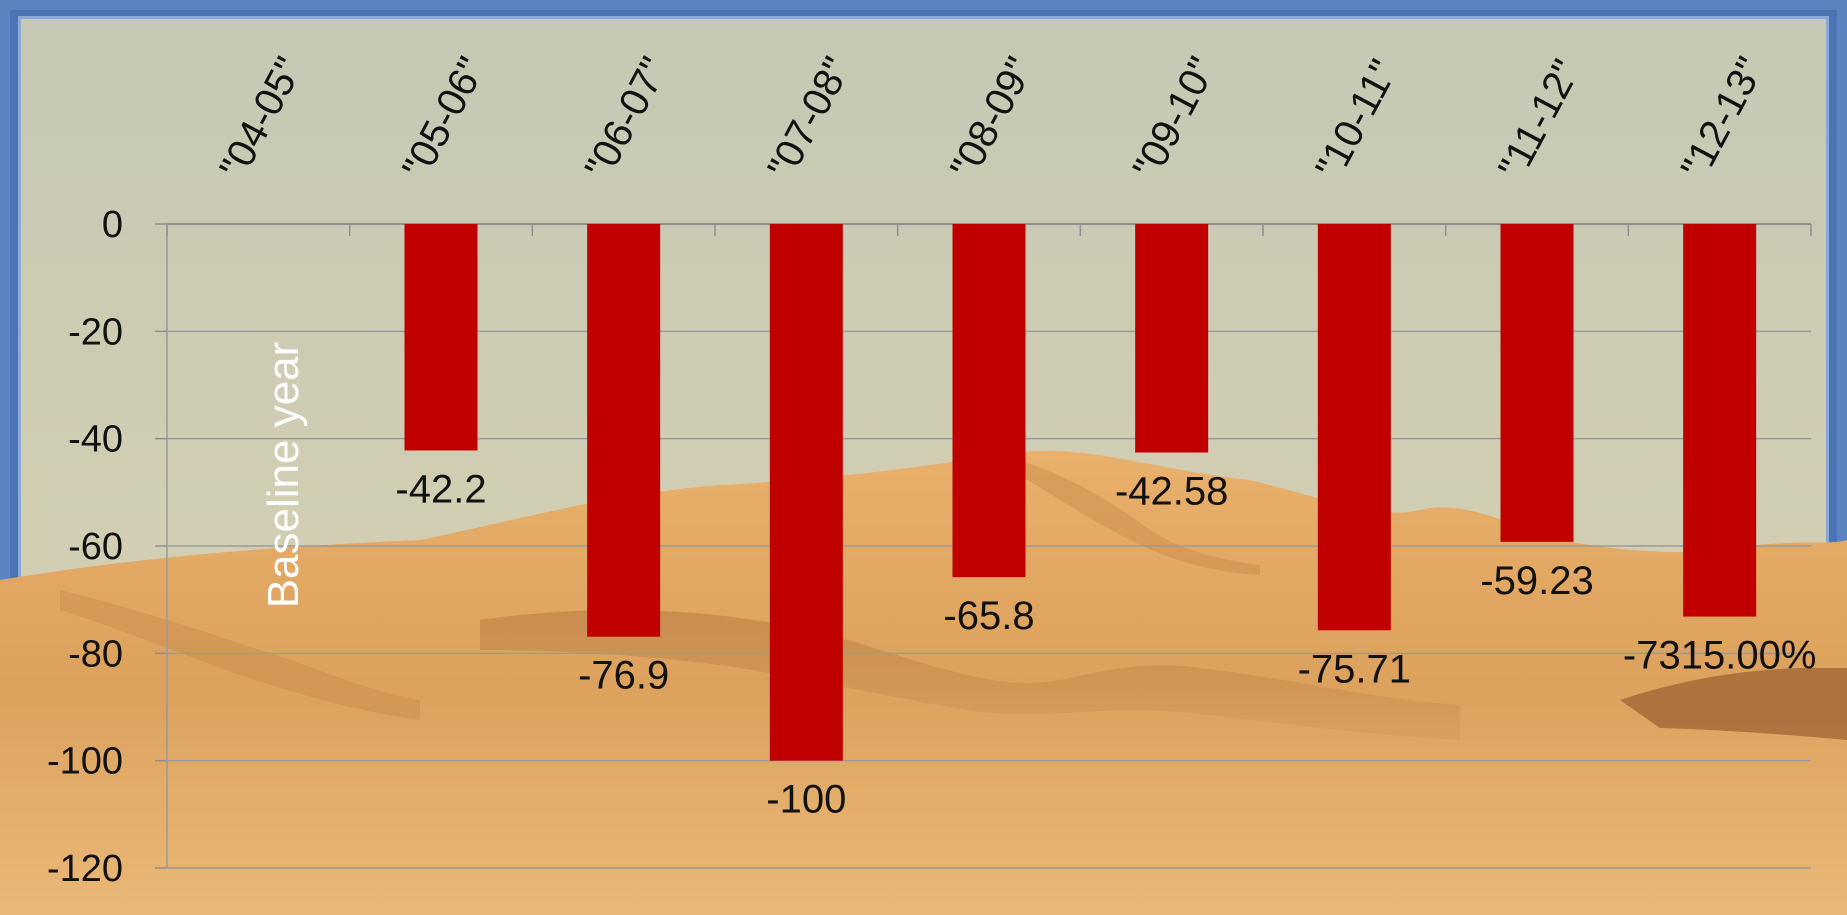 The width and height of the screenshot is (1847, 915). Describe the element at coordinates (1536, 581) in the screenshot. I see `data-label: -59.23` at that location.